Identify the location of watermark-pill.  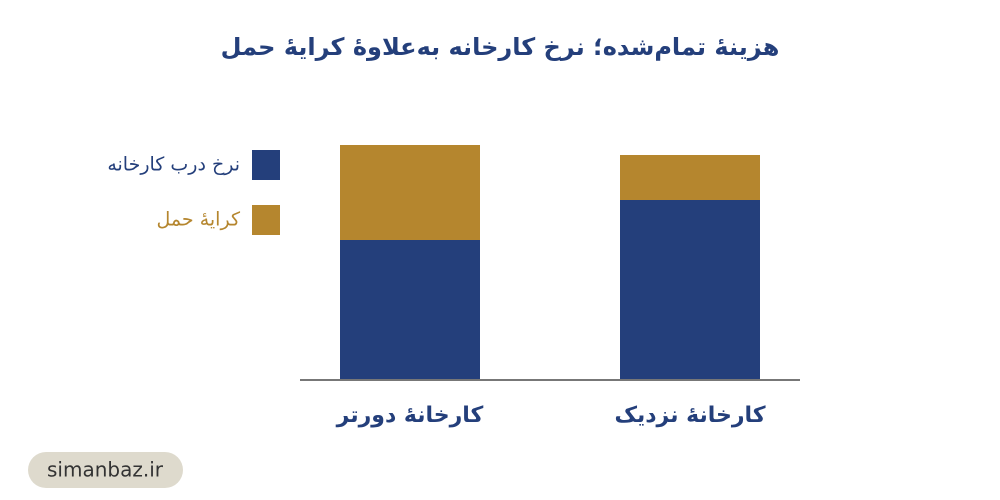
(105, 470).